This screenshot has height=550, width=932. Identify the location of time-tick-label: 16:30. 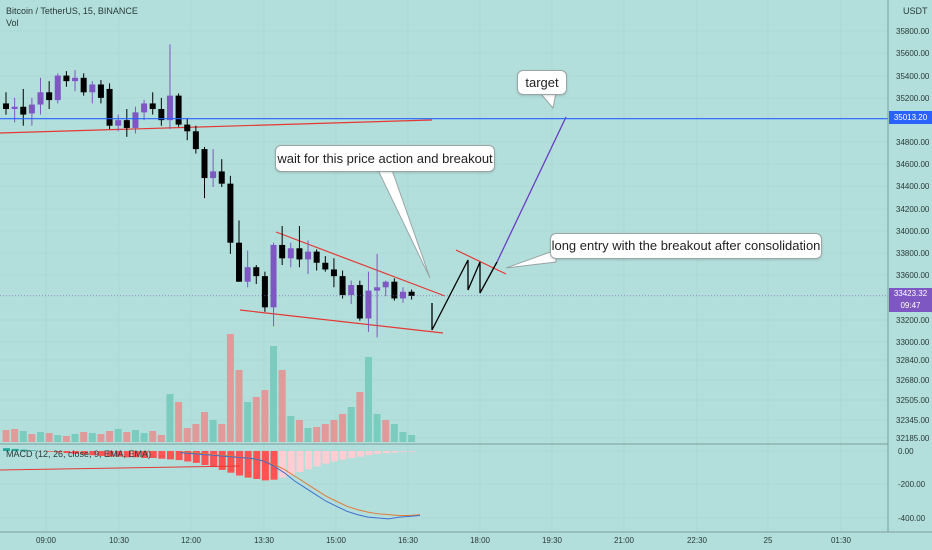
(408, 540).